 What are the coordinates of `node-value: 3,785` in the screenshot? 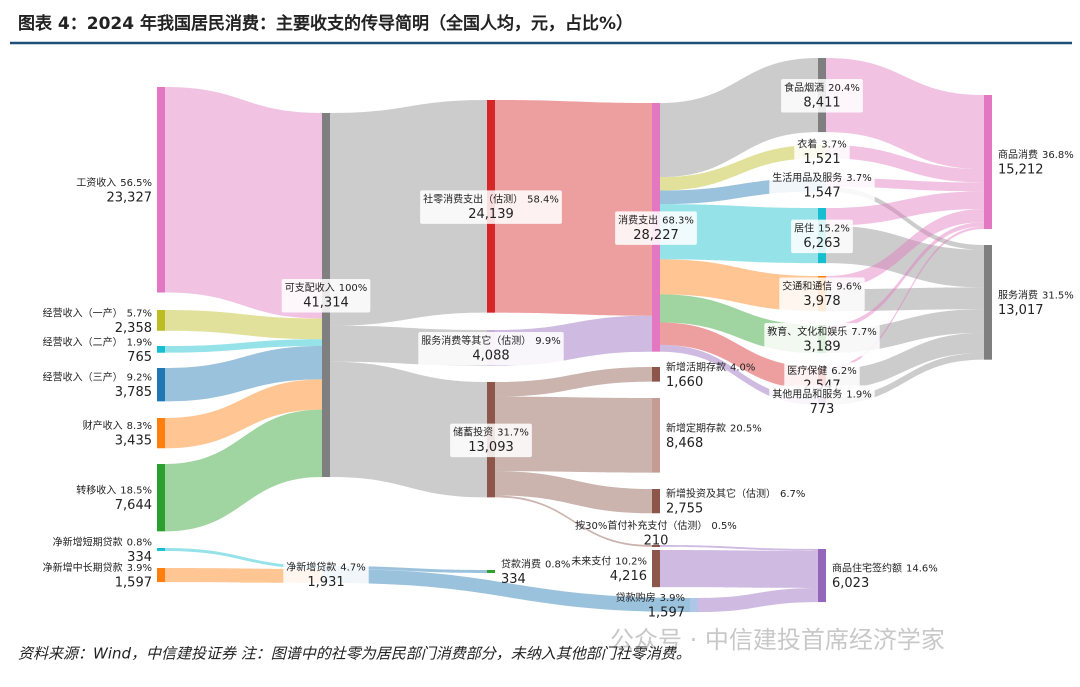 It's located at (133, 392).